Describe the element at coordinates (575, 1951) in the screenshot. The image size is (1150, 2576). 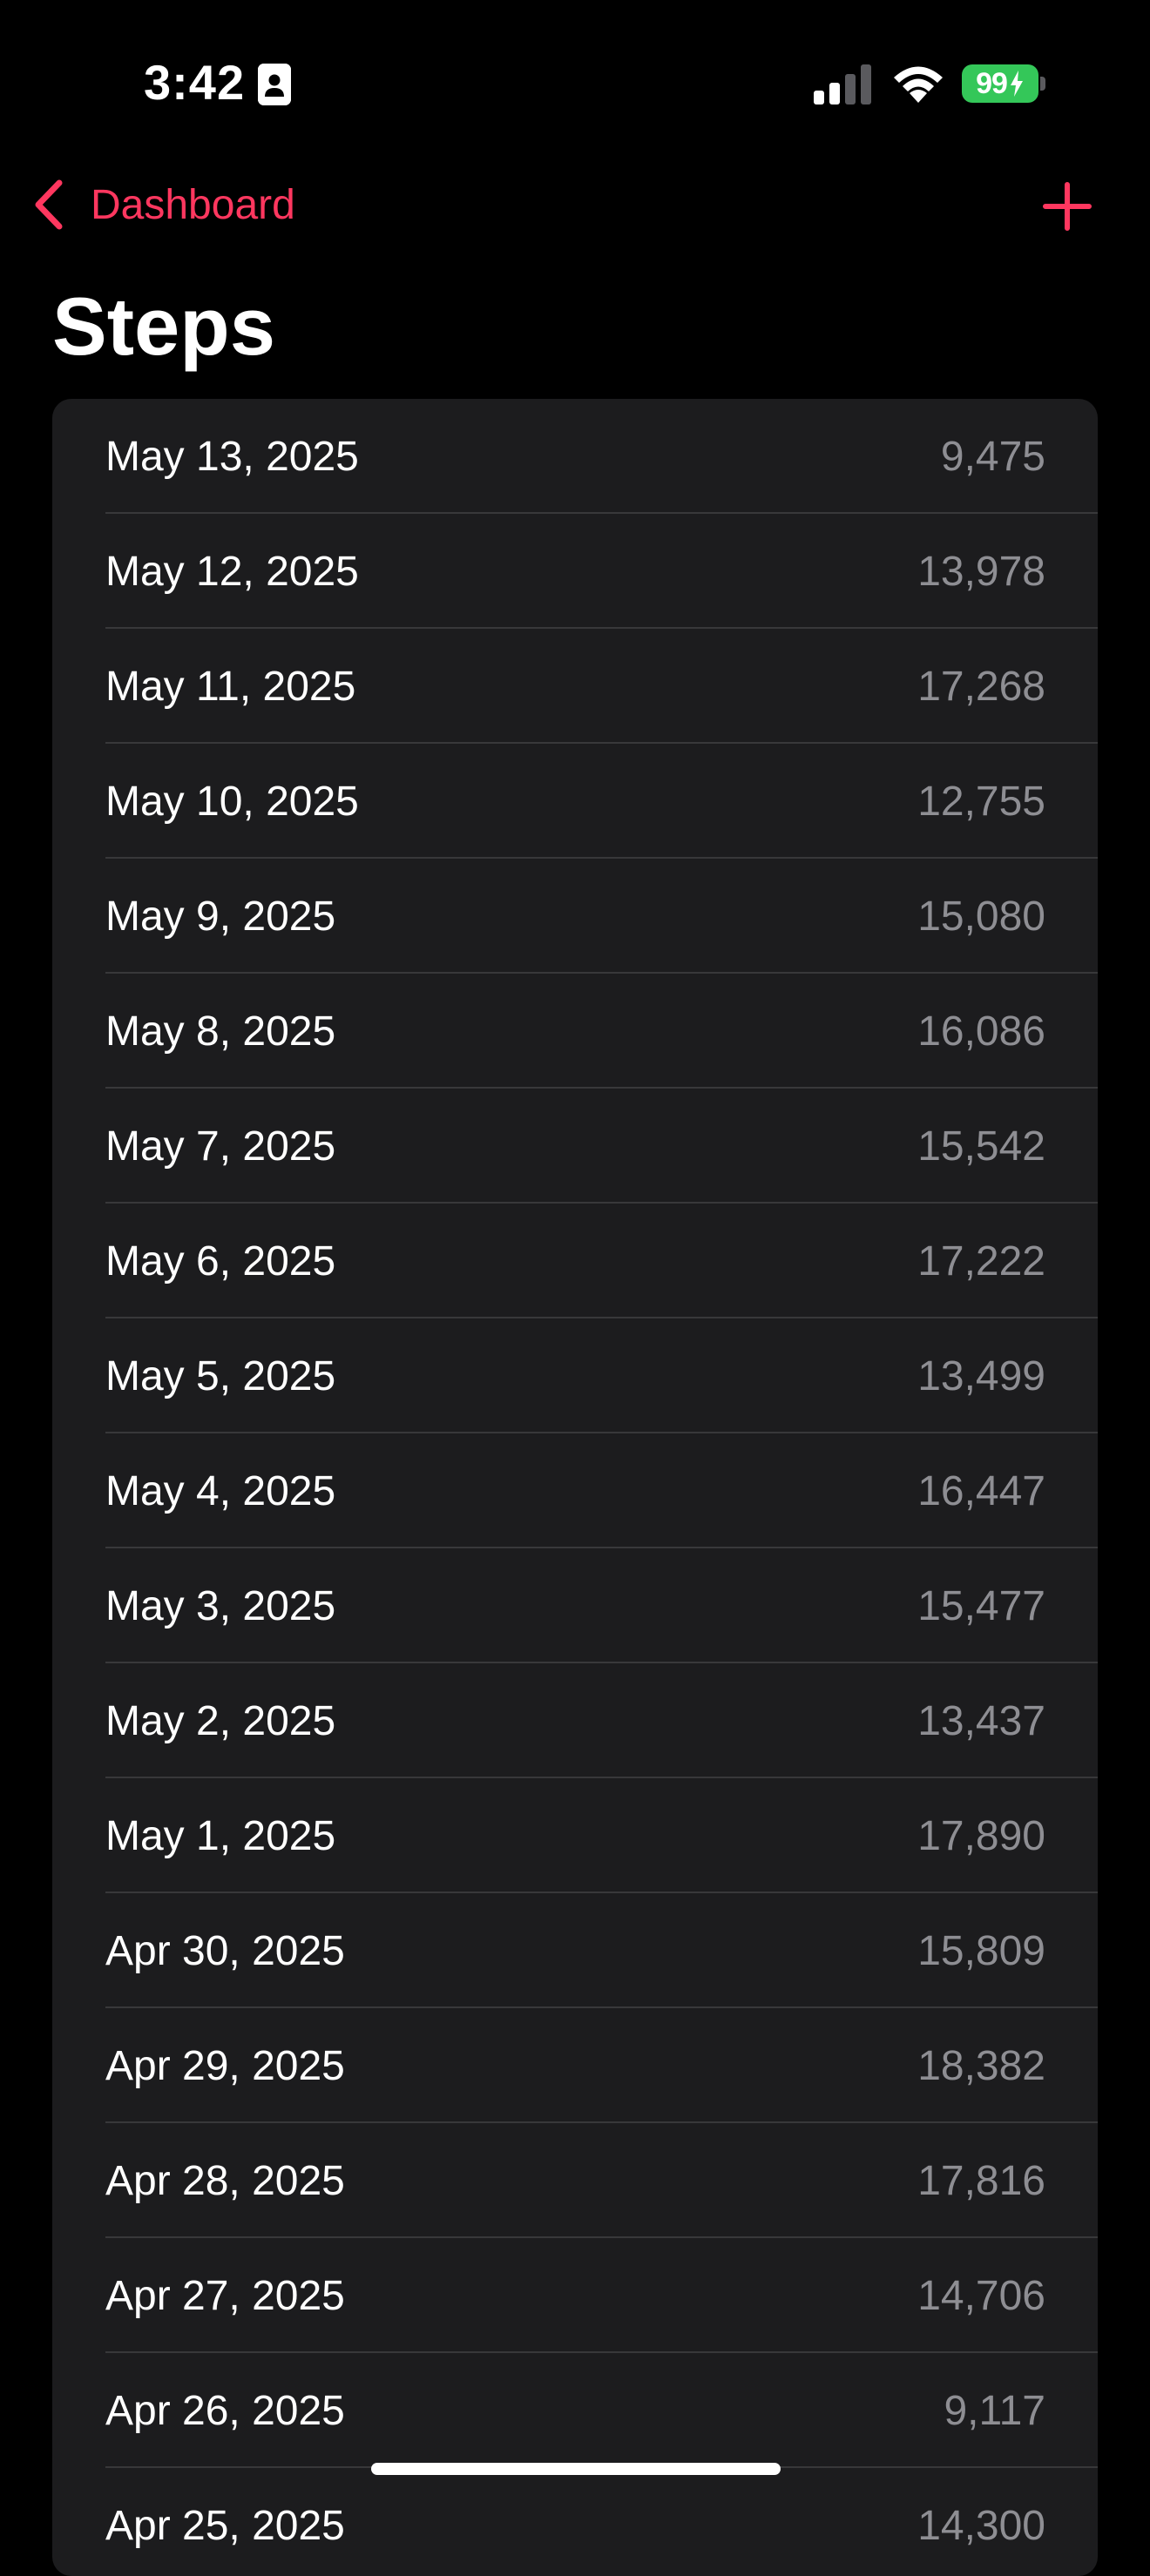
I see `list-item: Apr 30, 2025 15,809` at that location.